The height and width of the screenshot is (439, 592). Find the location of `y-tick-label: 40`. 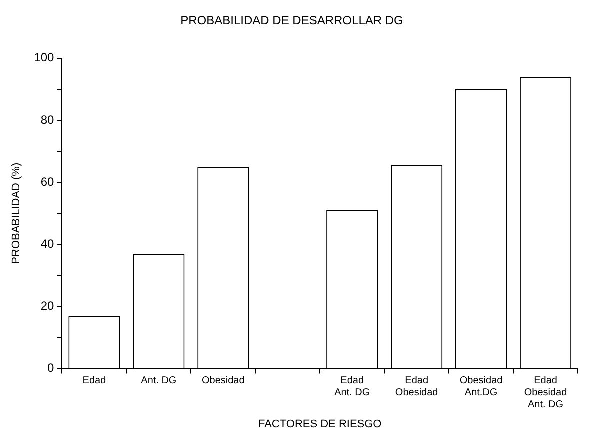

y-tick-label: 40 is located at coordinates (47, 243).